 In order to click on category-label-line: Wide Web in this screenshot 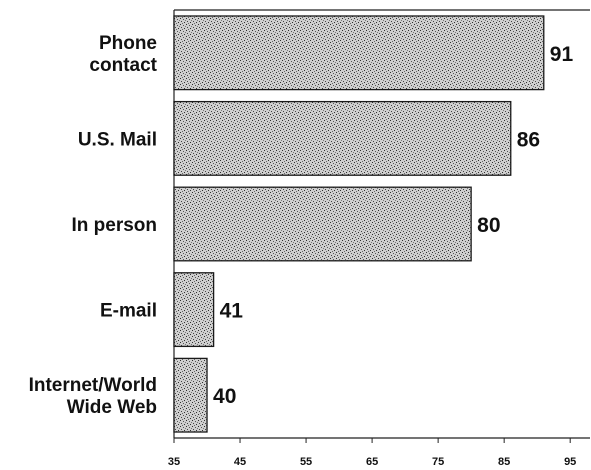, I will do `click(112, 407)`.